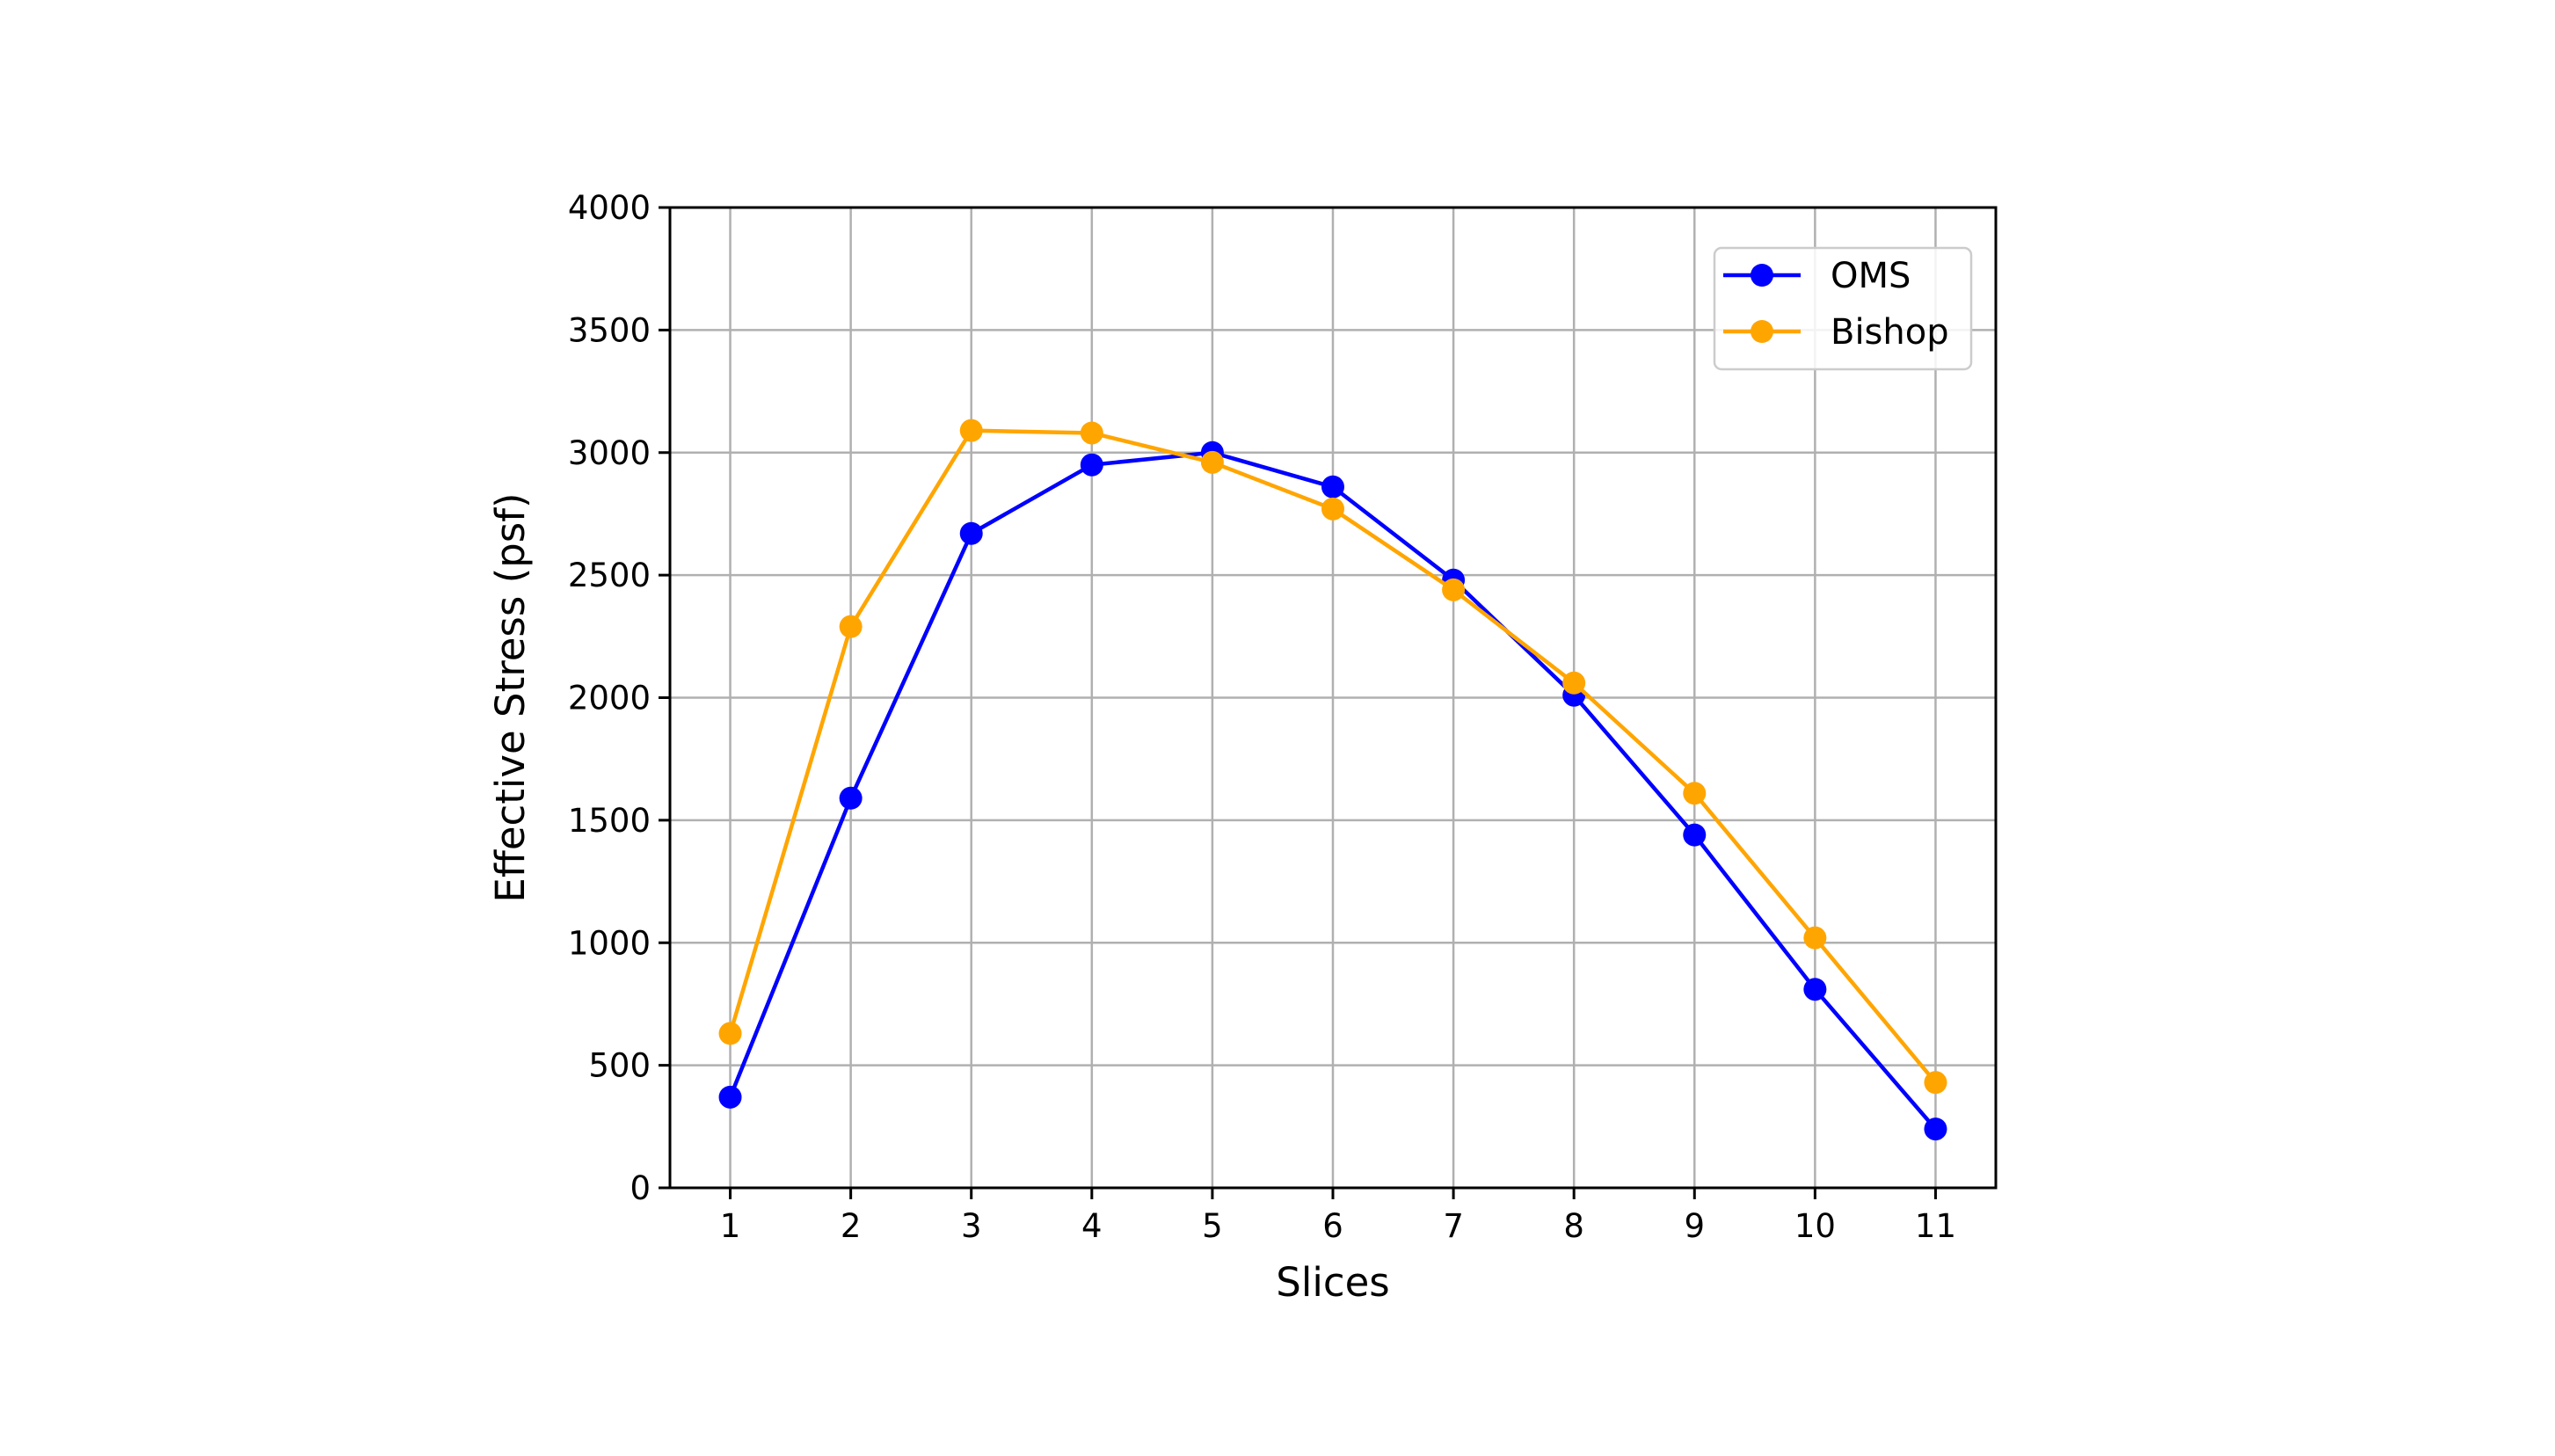 This screenshot has height=1456, width=2555. I want to click on x-tick-label: 4, so click(1092, 1226).